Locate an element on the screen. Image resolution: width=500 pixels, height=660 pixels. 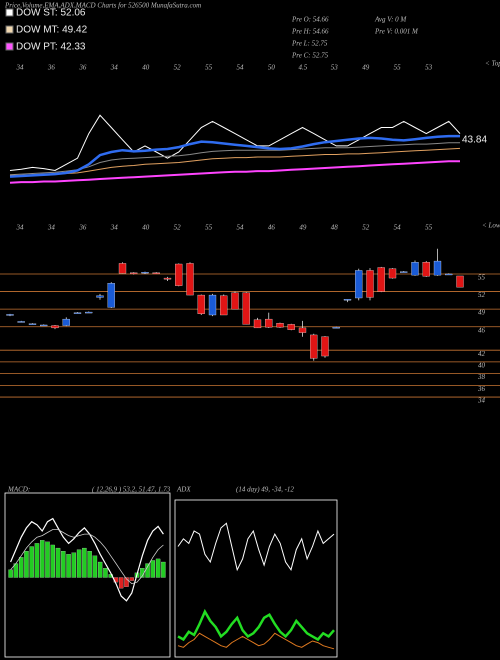
info-text: Pre H: 54.66 is located at coordinates (310, 32).